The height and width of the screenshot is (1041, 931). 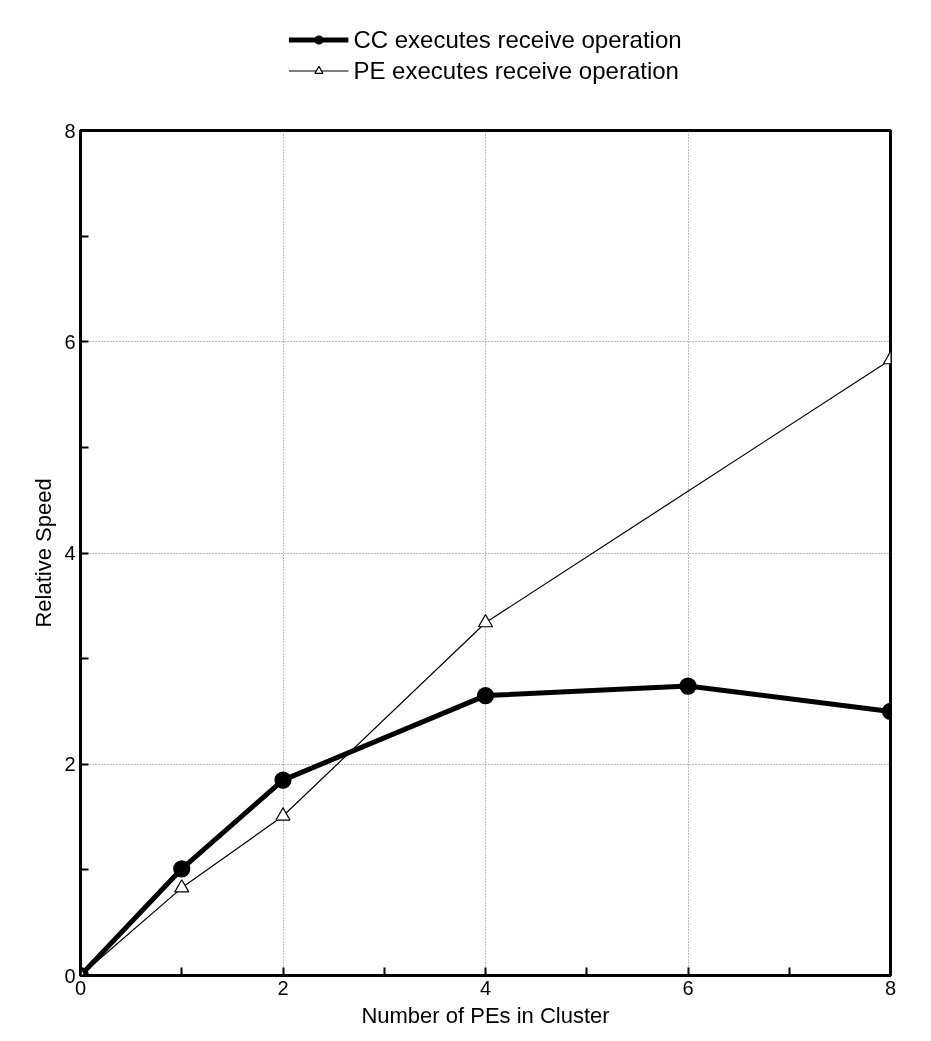 What do you see at coordinates (70, 553) in the screenshot?
I see `y-tick-label: 4` at bounding box center [70, 553].